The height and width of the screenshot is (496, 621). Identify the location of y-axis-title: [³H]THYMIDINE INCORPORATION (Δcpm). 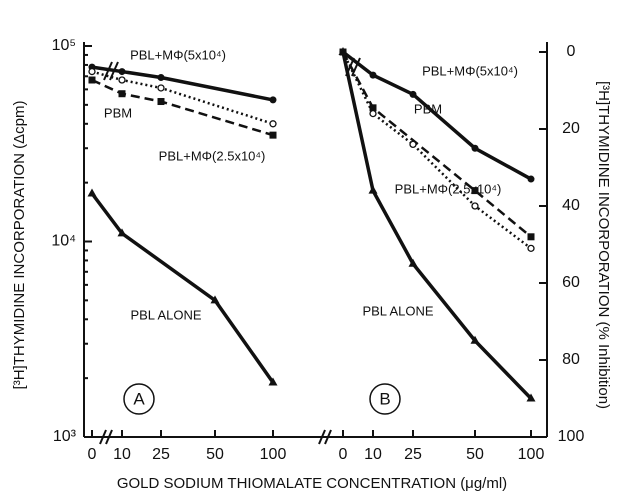
(19, 245).